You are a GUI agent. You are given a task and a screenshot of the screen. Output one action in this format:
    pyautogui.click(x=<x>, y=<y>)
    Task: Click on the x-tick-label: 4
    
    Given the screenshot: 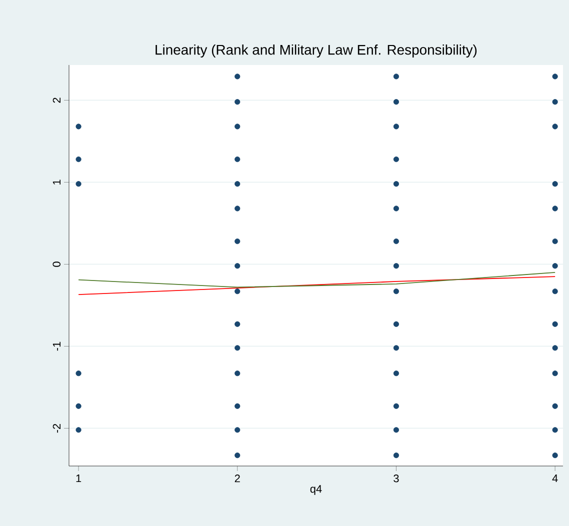 What is the action you would take?
    pyautogui.click(x=555, y=478)
    